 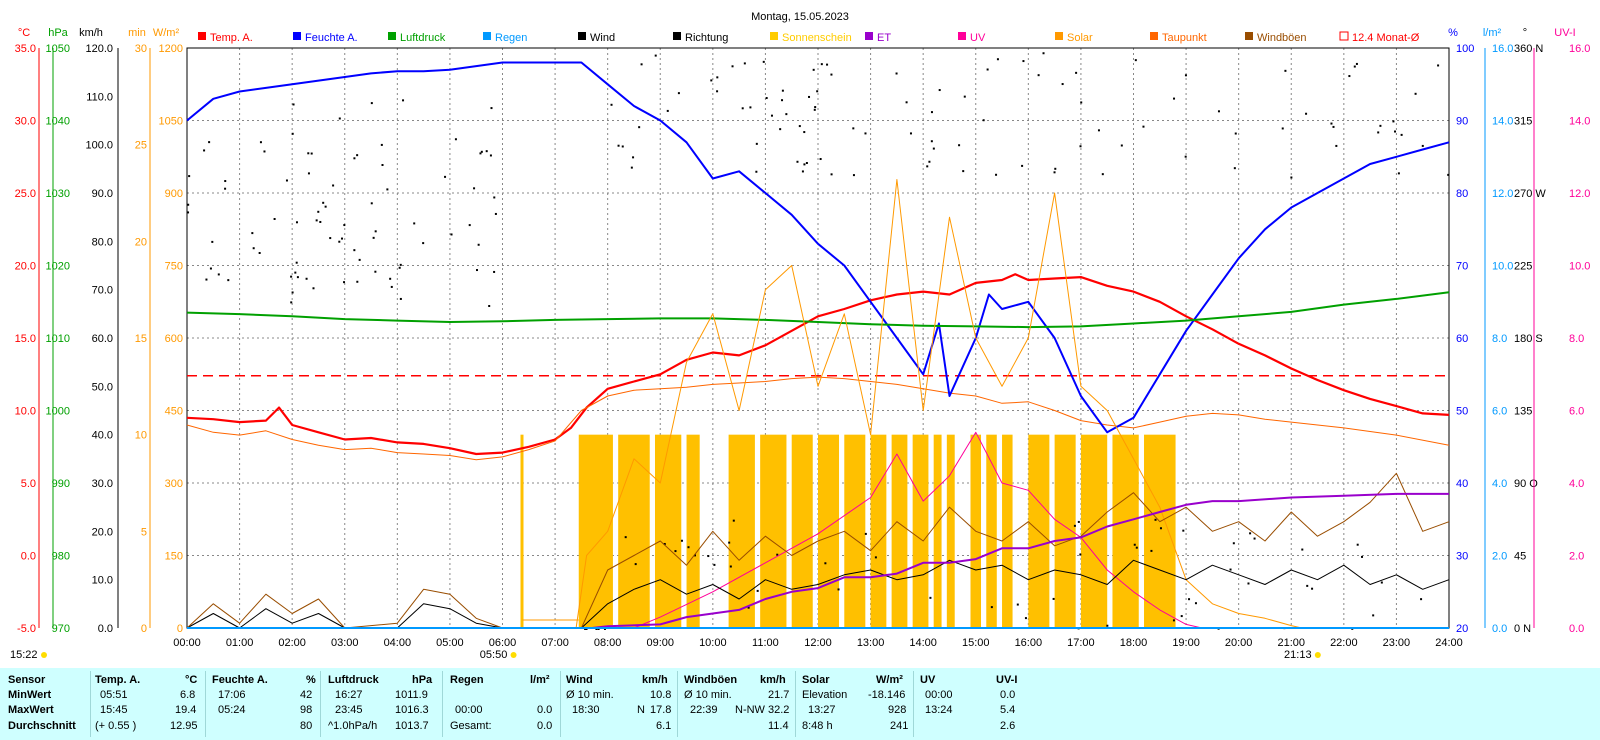 I want to click on current-time-icon, so click(x=44, y=655).